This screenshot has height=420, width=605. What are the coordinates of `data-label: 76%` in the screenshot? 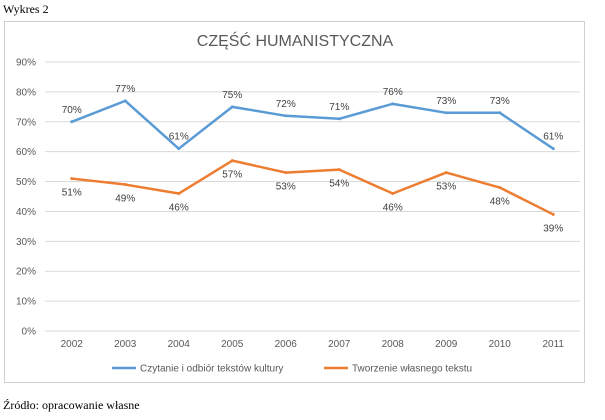 It's located at (393, 92).